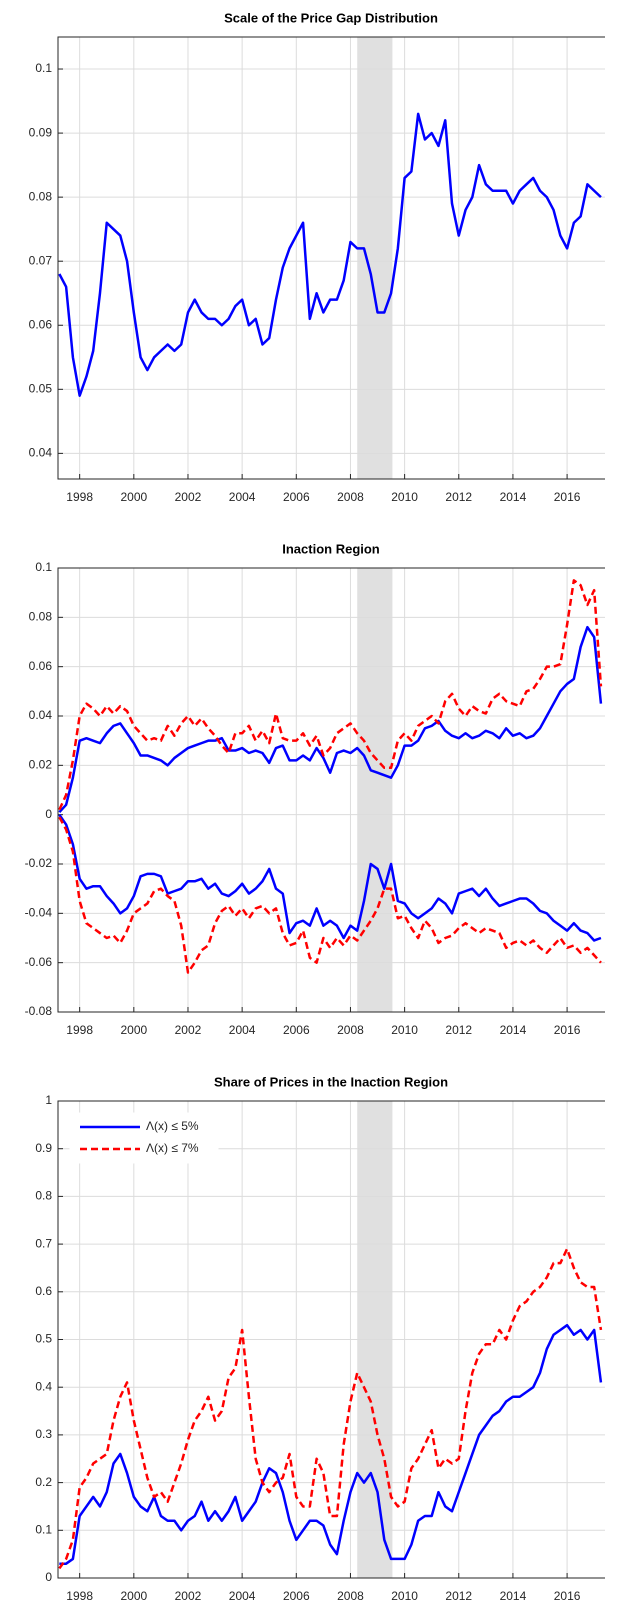  Describe the element at coordinates (39, 1011) in the screenshot. I see `y-tick-label: -0.08` at that location.